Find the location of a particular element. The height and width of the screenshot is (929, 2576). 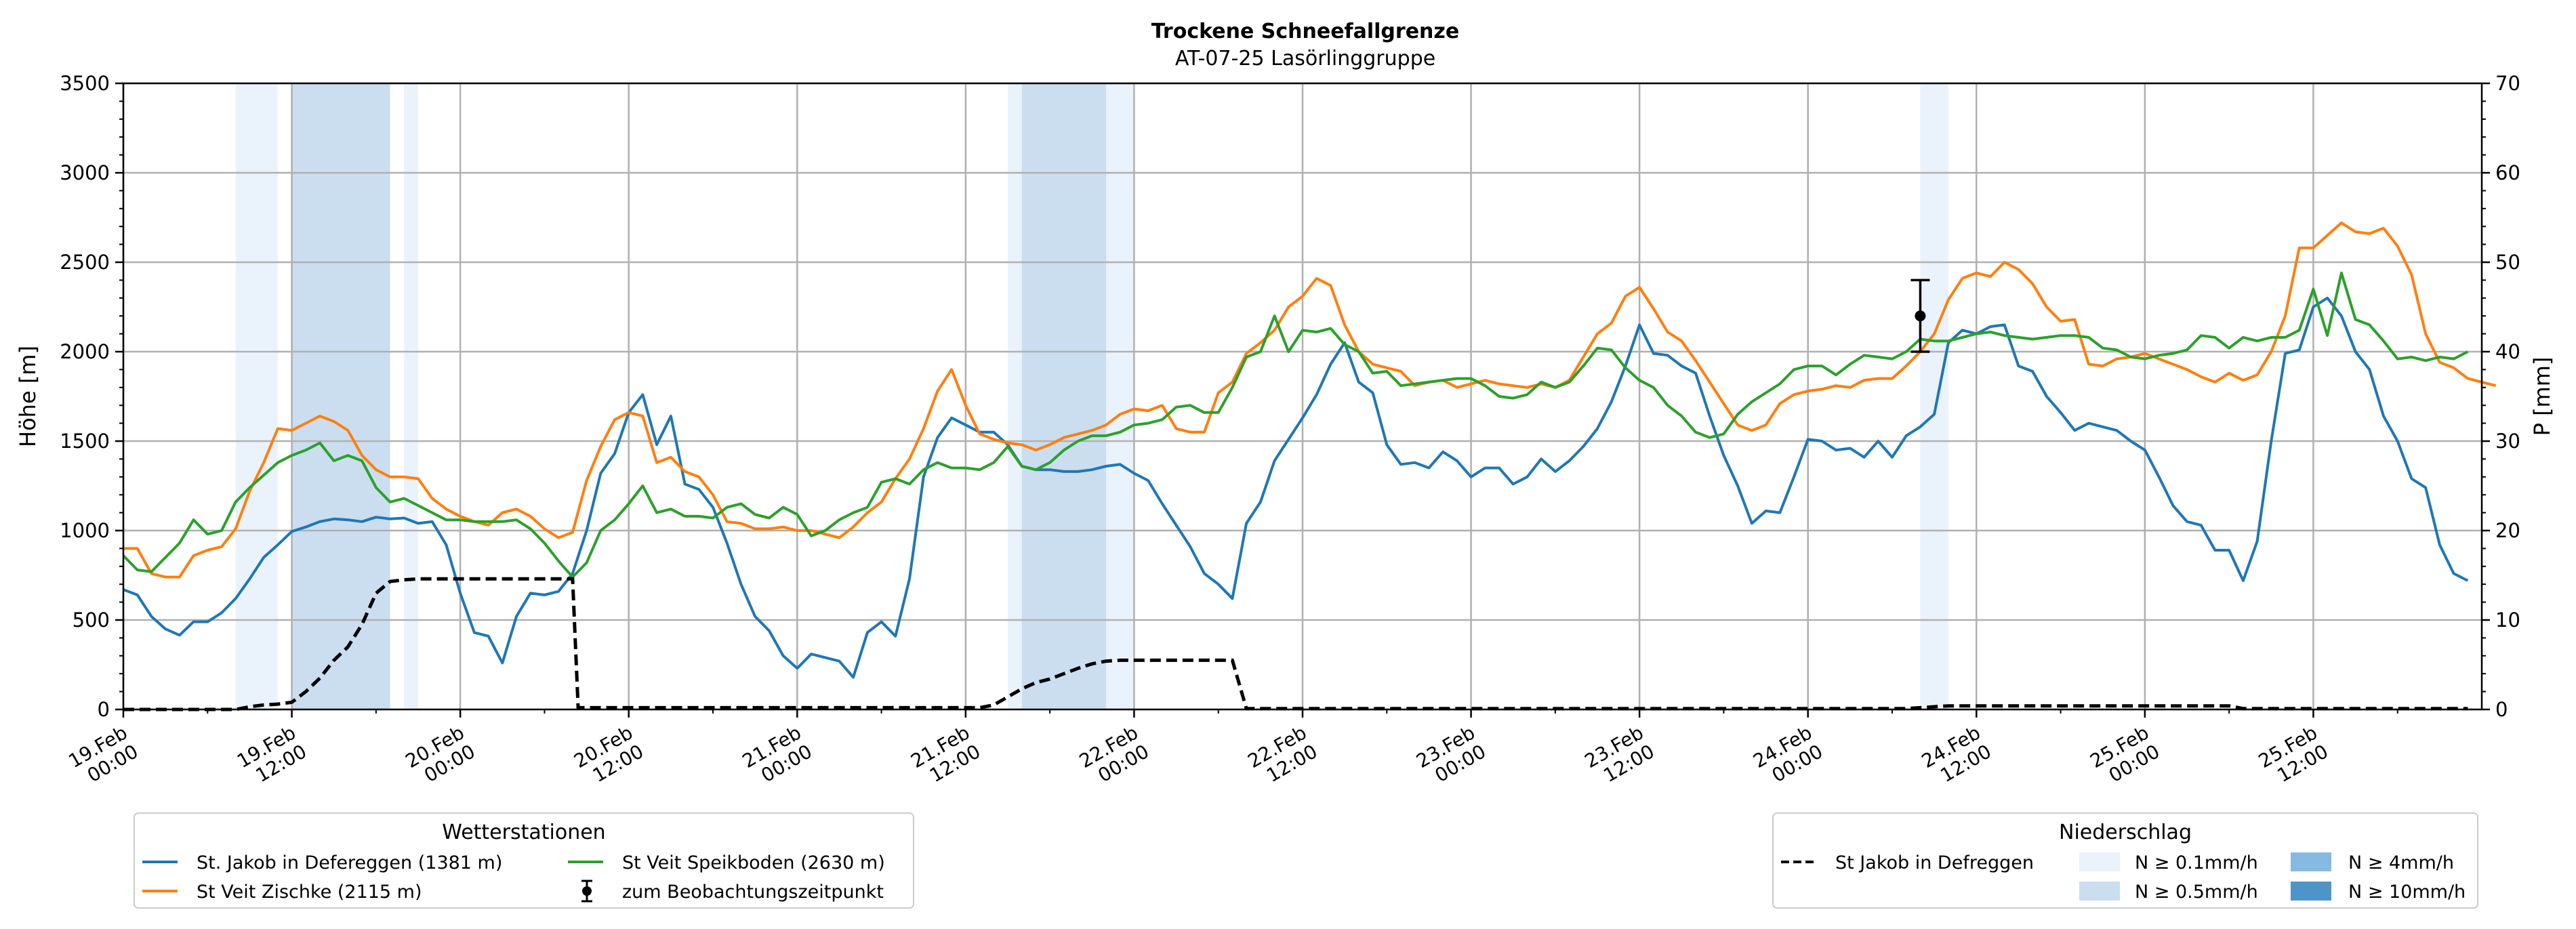

x-tick-label-3: 20.Feb12:00 is located at coordinates (608, 756).